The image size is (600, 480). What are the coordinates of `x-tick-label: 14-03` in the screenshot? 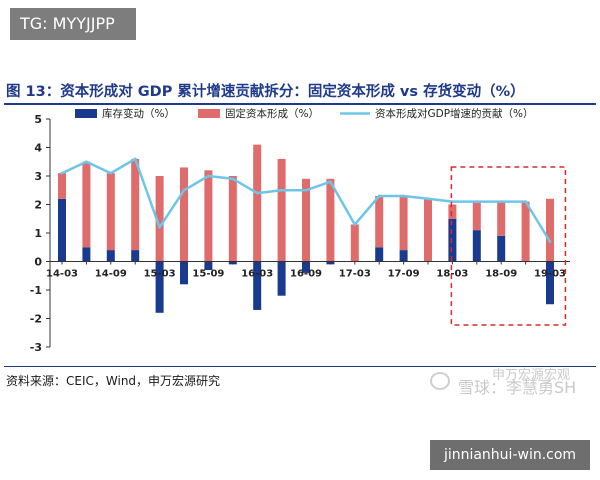 It's located at (62, 274).